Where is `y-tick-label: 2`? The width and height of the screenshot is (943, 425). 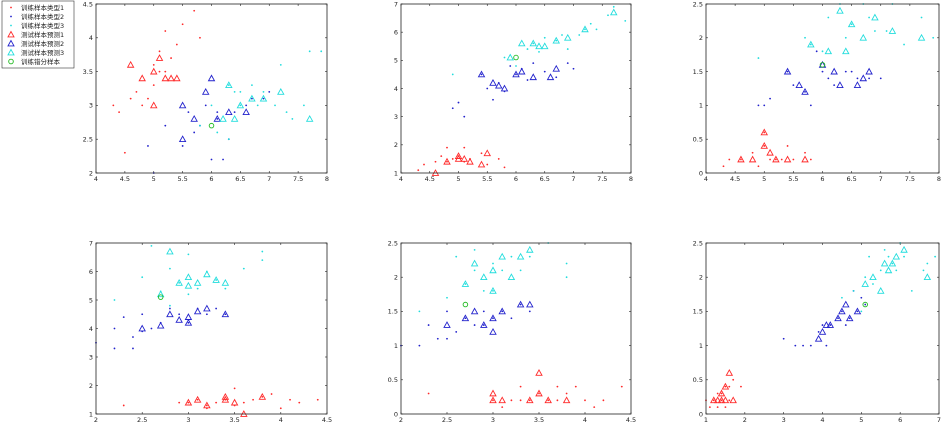
y-tick-label: 2 is located at coordinates (91, 386).